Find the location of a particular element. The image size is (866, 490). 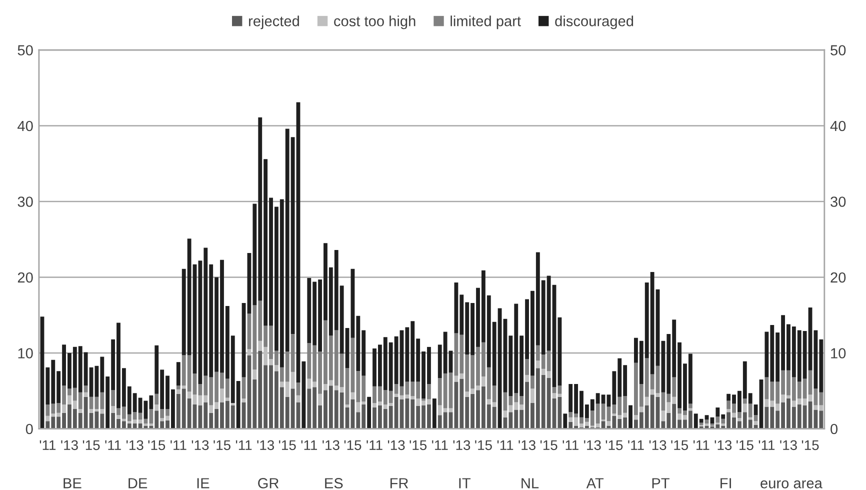

y2-tick-label: 50 is located at coordinates (838, 50).